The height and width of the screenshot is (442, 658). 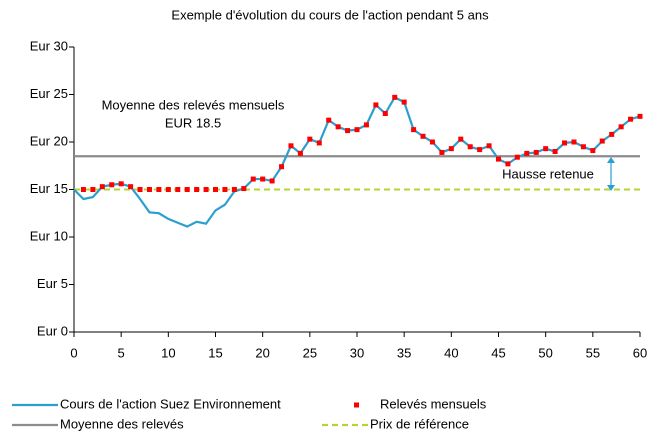 What do you see at coordinates (593, 352) in the screenshot?
I see `x-tick-label: 55` at bounding box center [593, 352].